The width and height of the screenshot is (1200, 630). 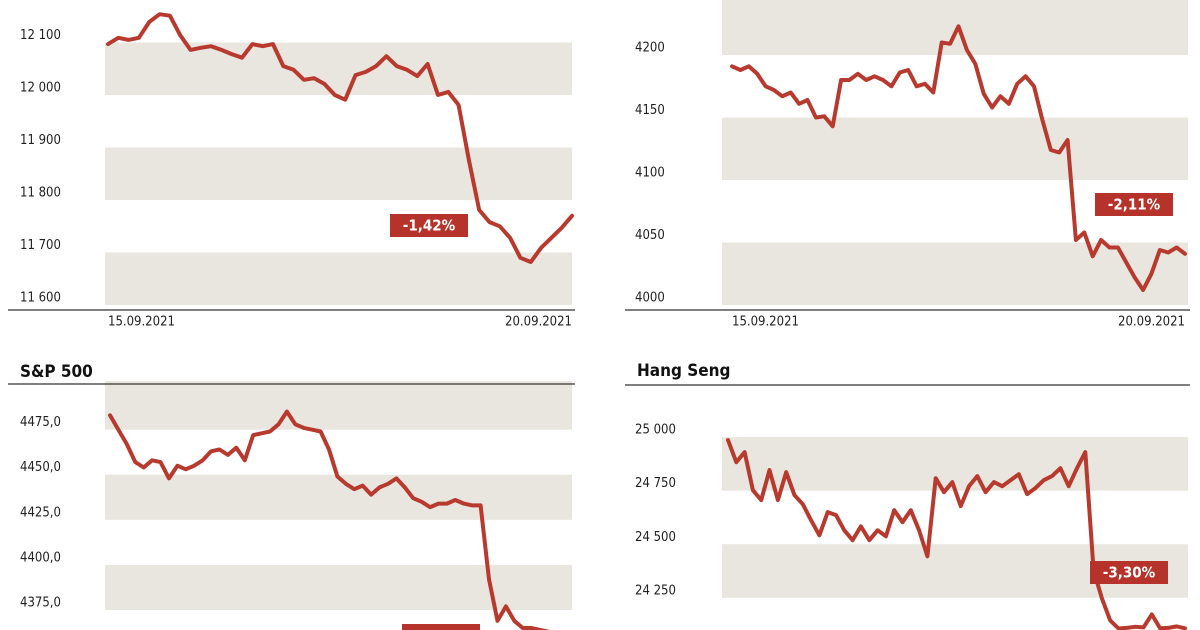 I want to click on annotation: -3,30%, so click(x=1129, y=573).